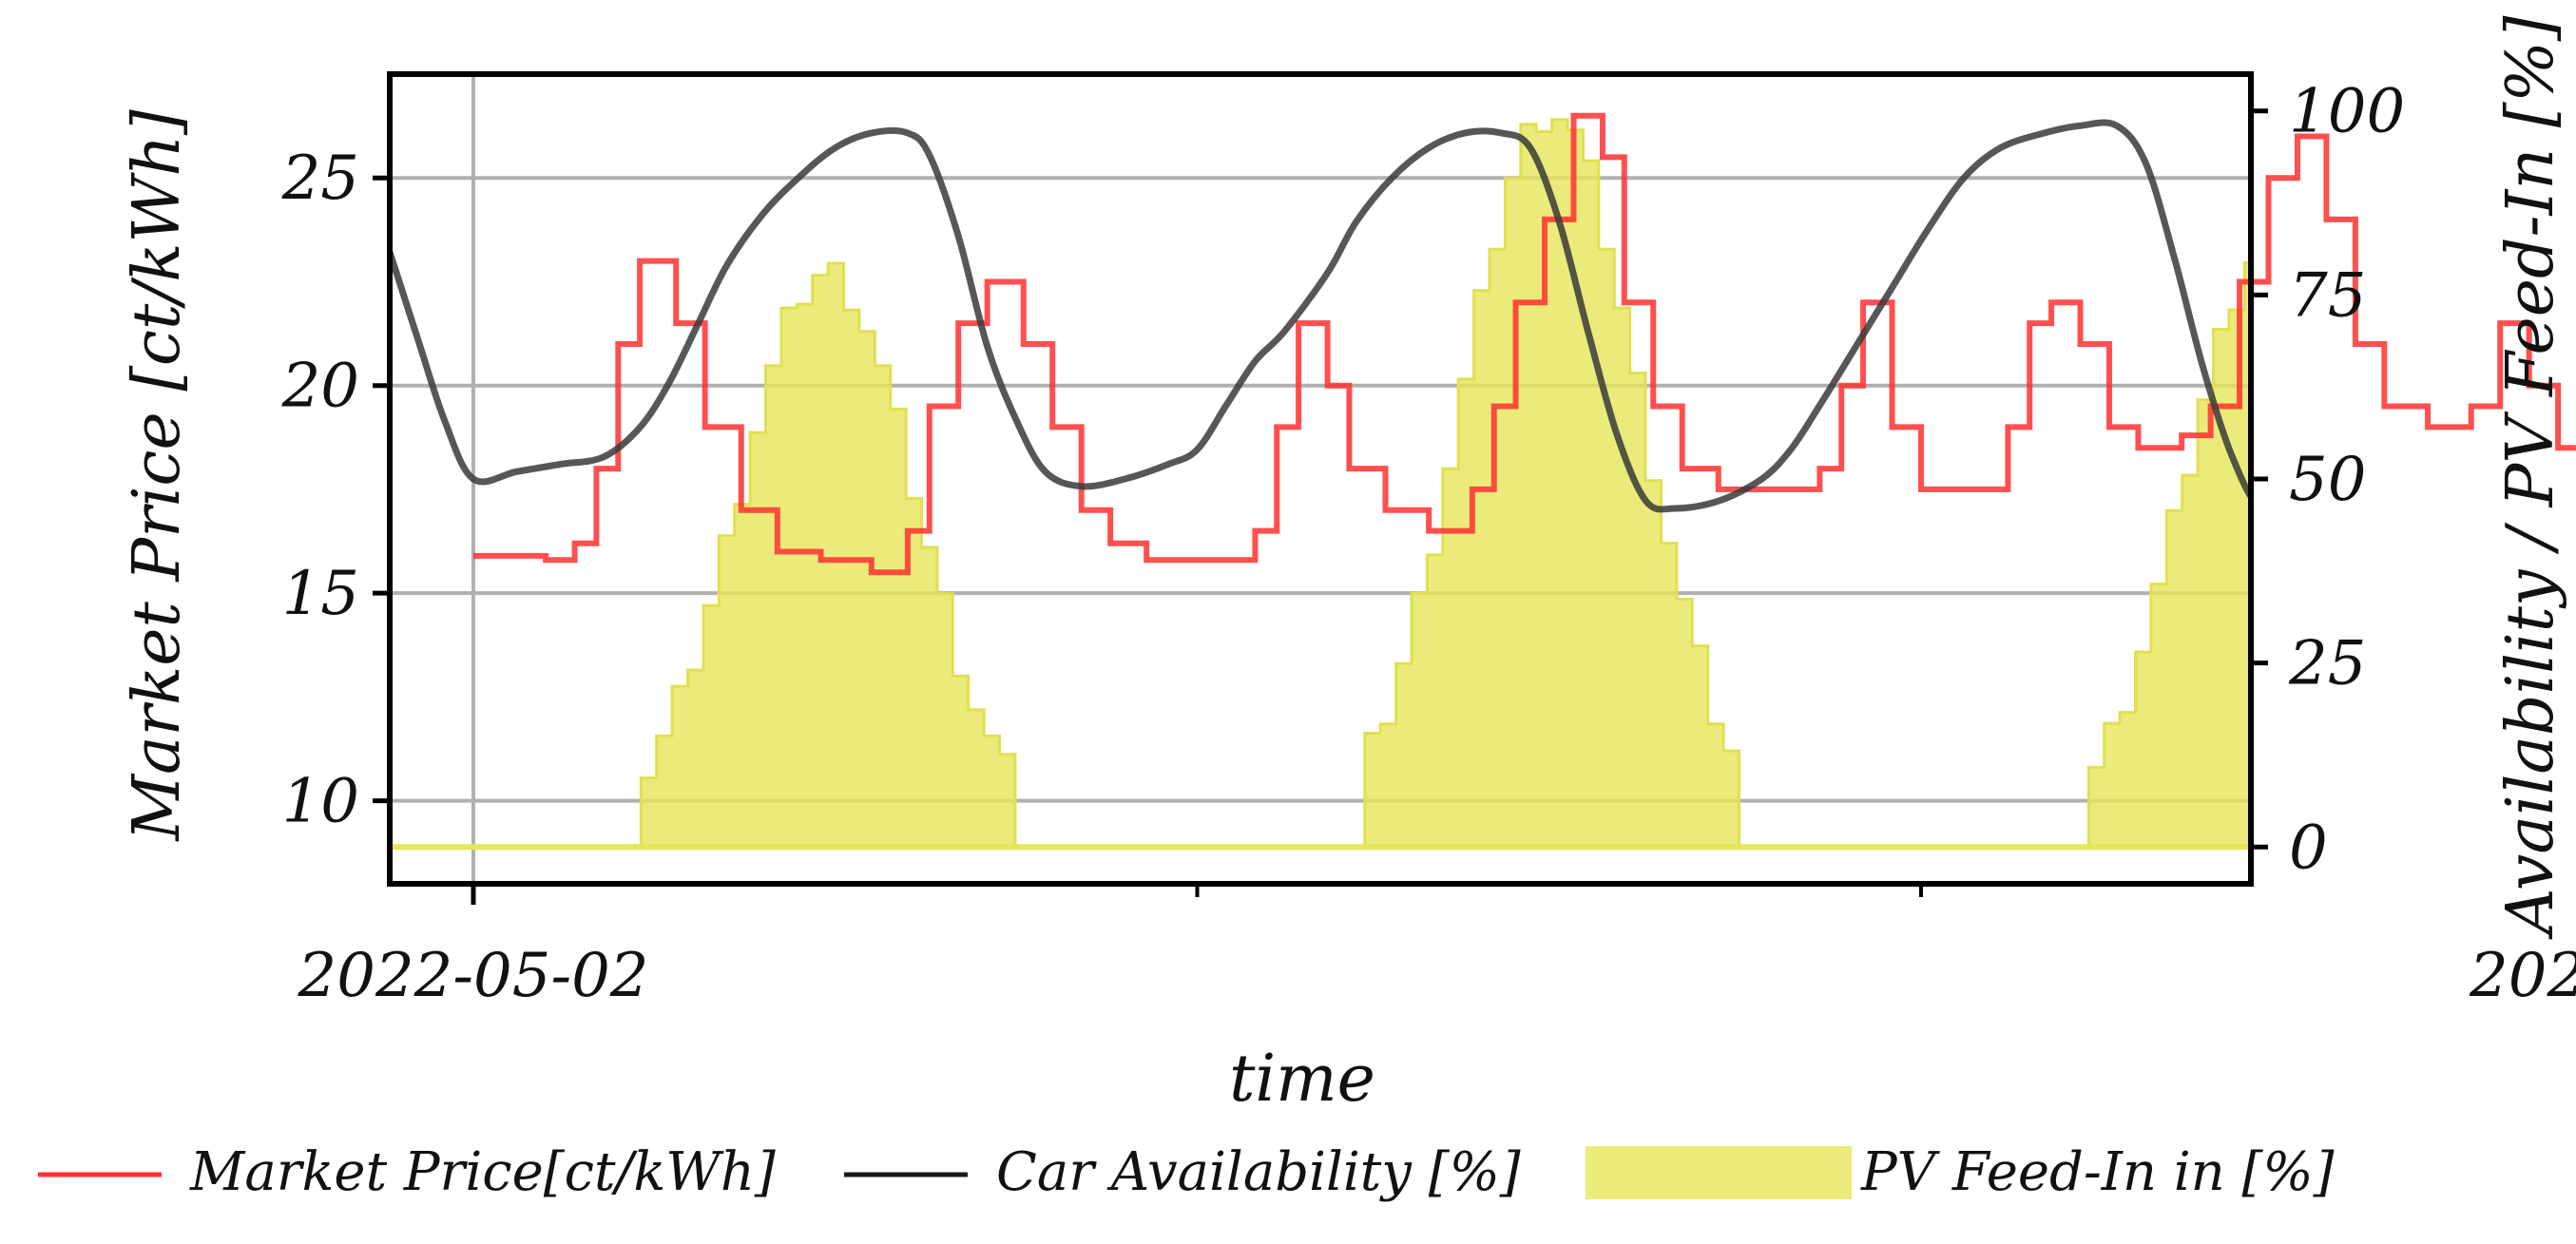  I want to click on right-y-tick-label-25: 25, so click(2327, 664).